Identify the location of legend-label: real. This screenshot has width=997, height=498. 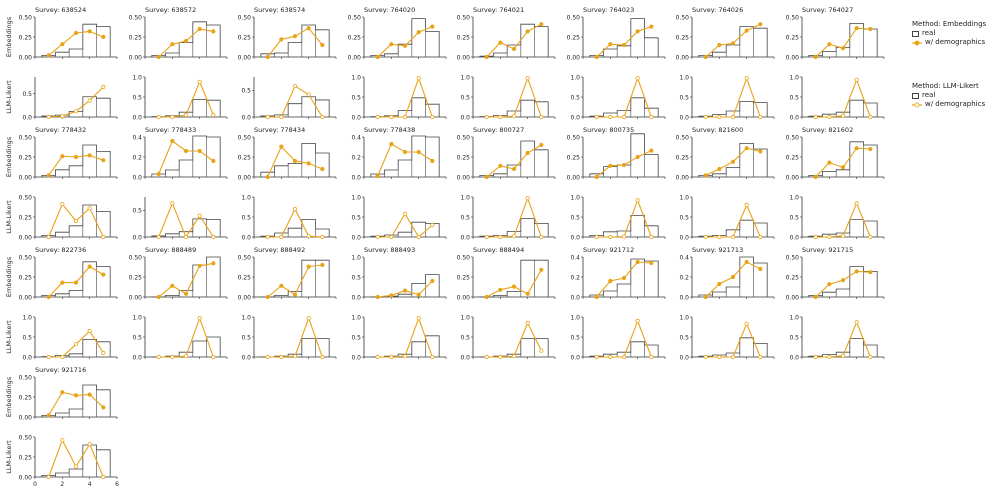
(929, 33).